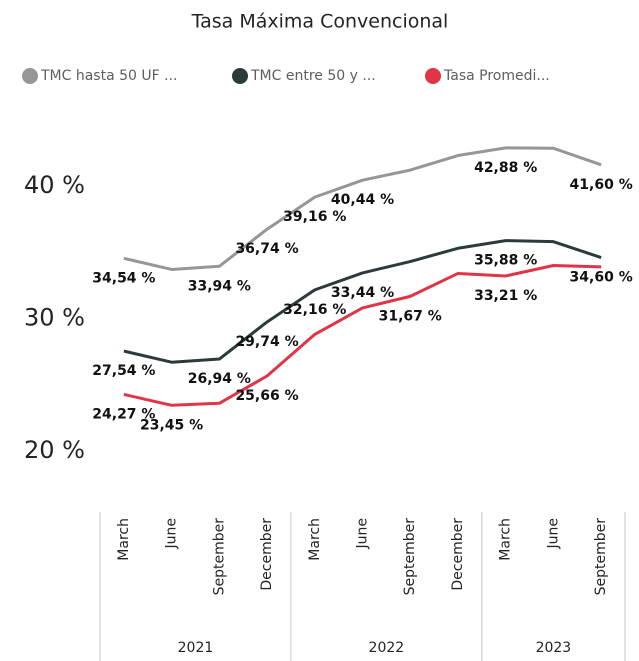 The height and width of the screenshot is (661, 639). What do you see at coordinates (554, 648) in the screenshot?
I see `x-group-label: 2023` at bounding box center [554, 648].